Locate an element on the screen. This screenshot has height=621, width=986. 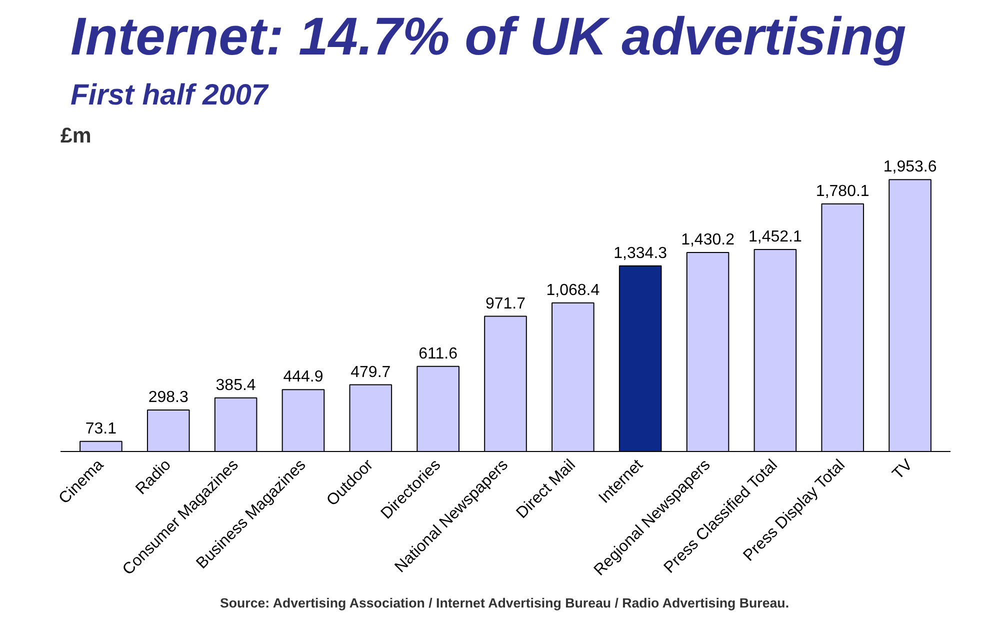
chart-title: Internet: 14.7% of UK advertising is located at coordinates (488, 37).